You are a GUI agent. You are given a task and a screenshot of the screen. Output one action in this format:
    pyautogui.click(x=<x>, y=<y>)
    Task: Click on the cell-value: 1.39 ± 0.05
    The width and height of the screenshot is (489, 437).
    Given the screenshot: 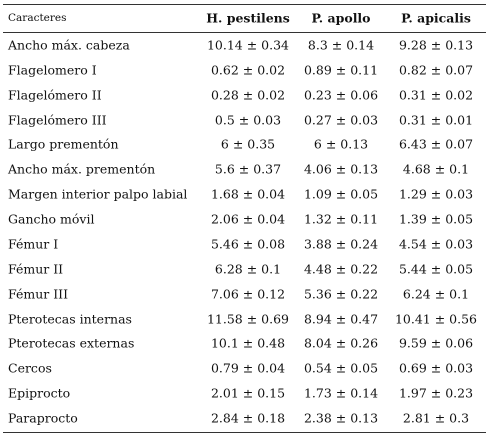 What is the action you would take?
    pyautogui.click(x=436, y=219)
    